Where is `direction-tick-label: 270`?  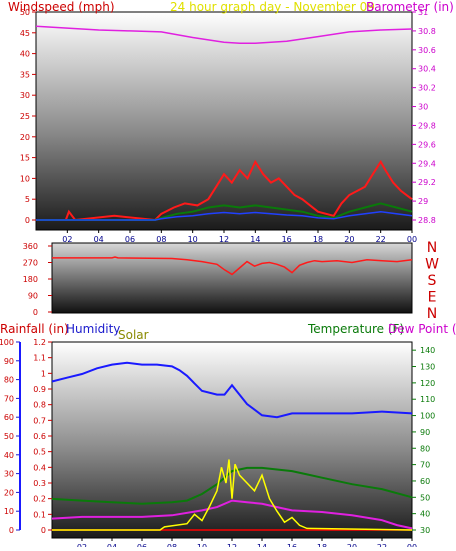 direction-tick-label: 270 is located at coordinates (30, 263).